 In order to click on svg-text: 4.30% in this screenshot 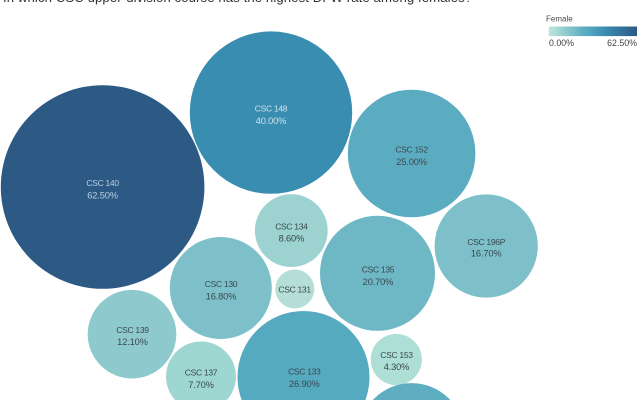, I will do `click(397, 367)`.